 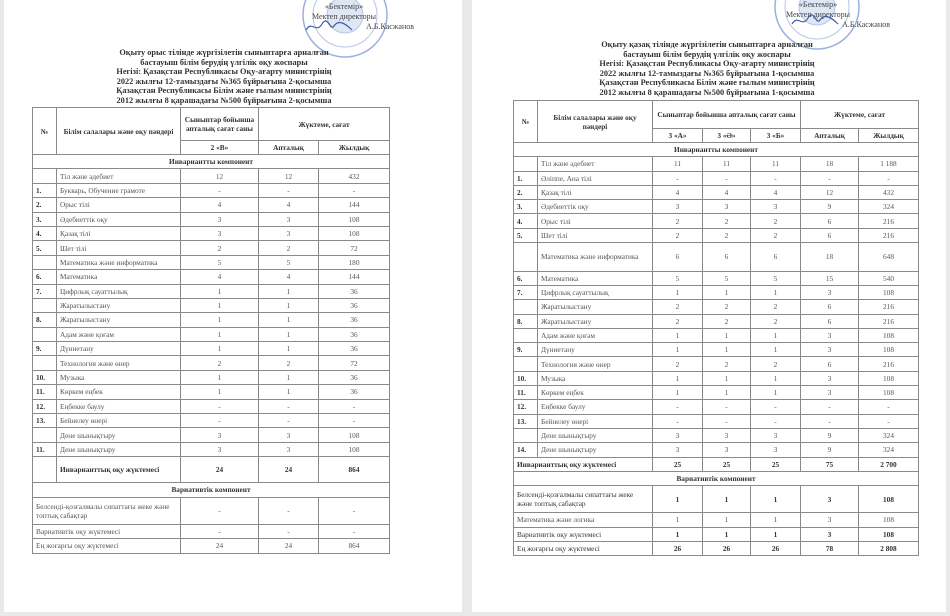 What do you see at coordinates (118, 349) in the screenshot?
I see `subject-name: Дүниетану` at bounding box center [118, 349].